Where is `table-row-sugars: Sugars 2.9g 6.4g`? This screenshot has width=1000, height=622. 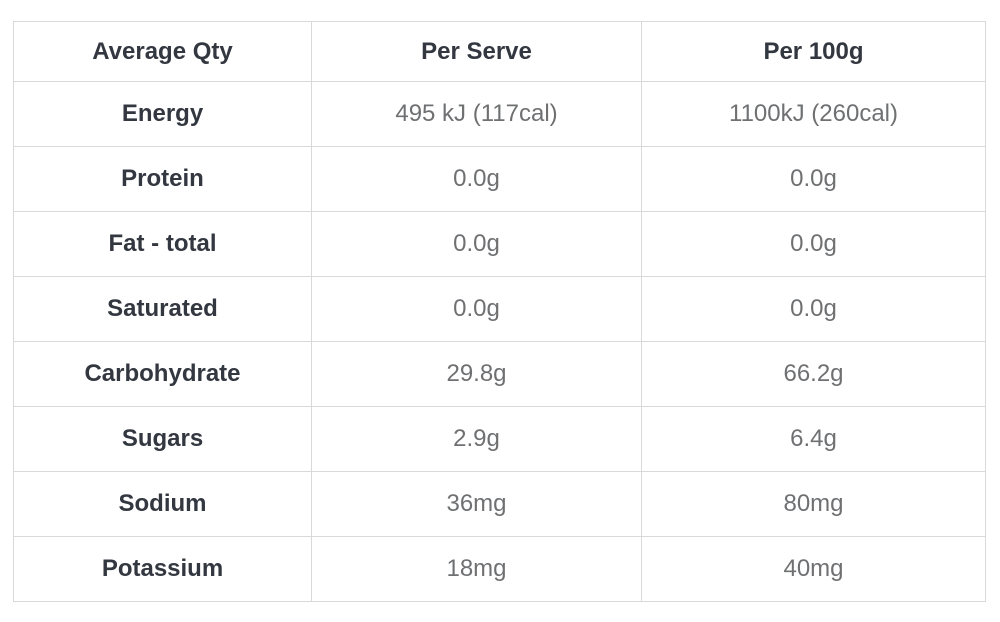 table-row-sugars: Sugars 2.9g 6.4g is located at coordinates (499, 439).